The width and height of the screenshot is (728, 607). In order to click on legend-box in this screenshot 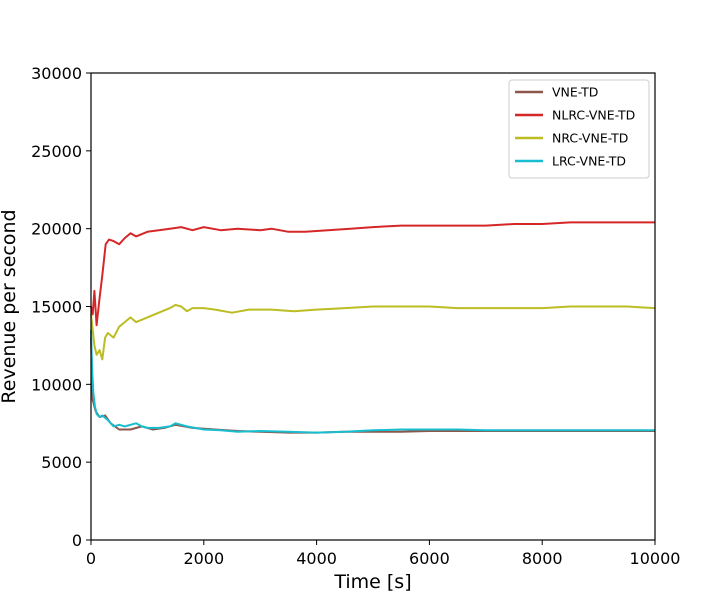, I will do `click(579, 129)`.